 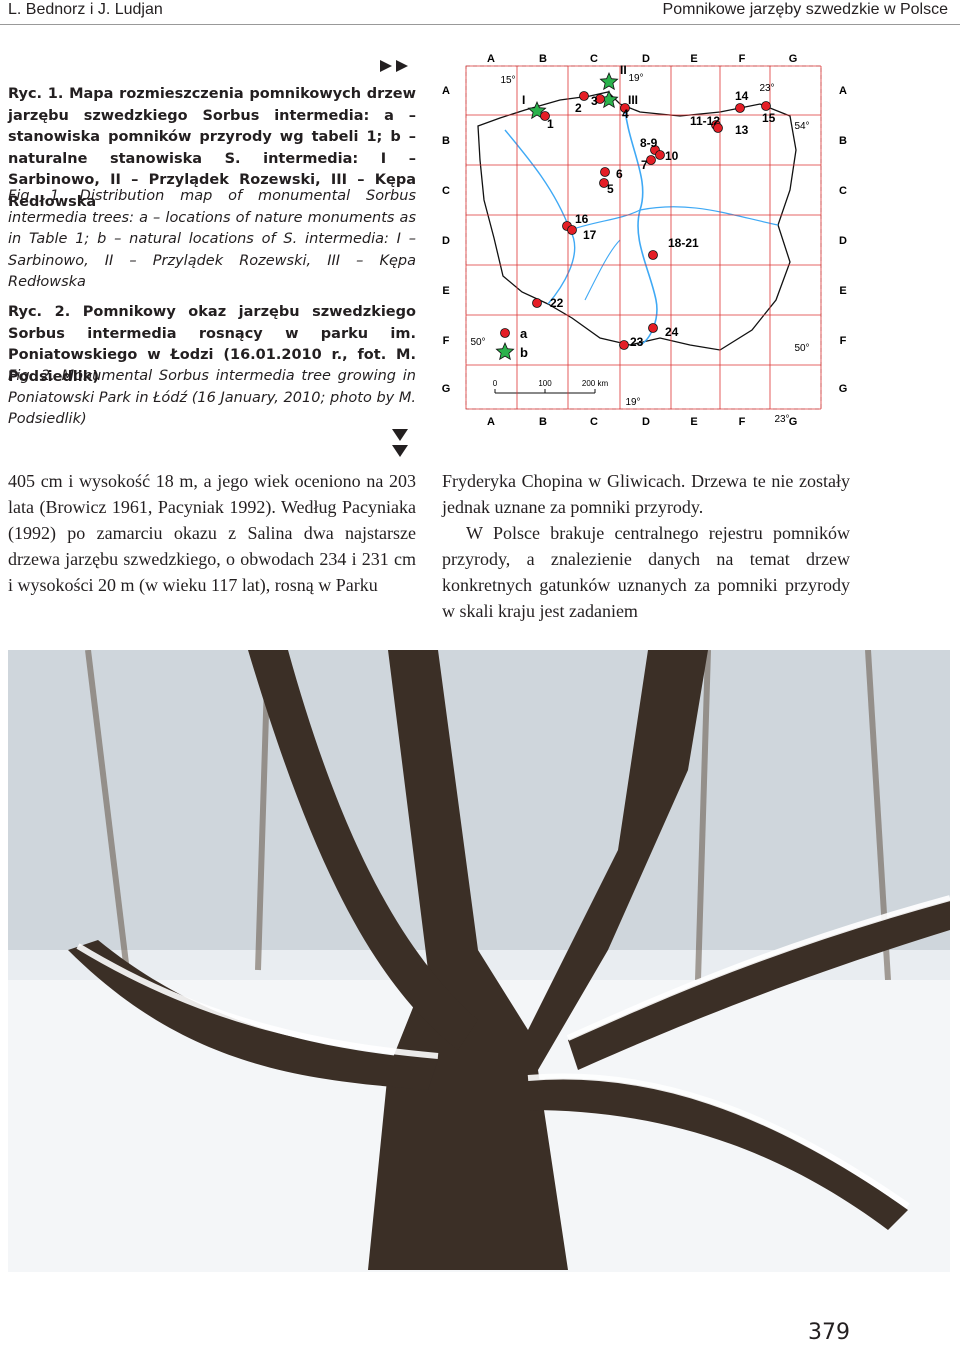 I want to click on legend-label: b, so click(x=524, y=352).